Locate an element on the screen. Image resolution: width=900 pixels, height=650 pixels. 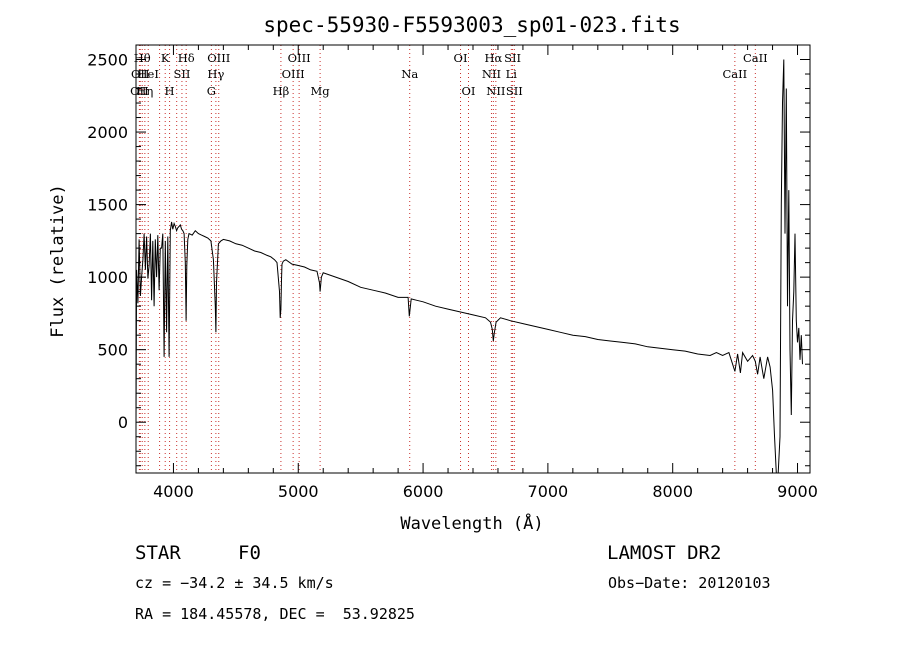
line-label-12: Hγ is located at coordinates (215, 74).